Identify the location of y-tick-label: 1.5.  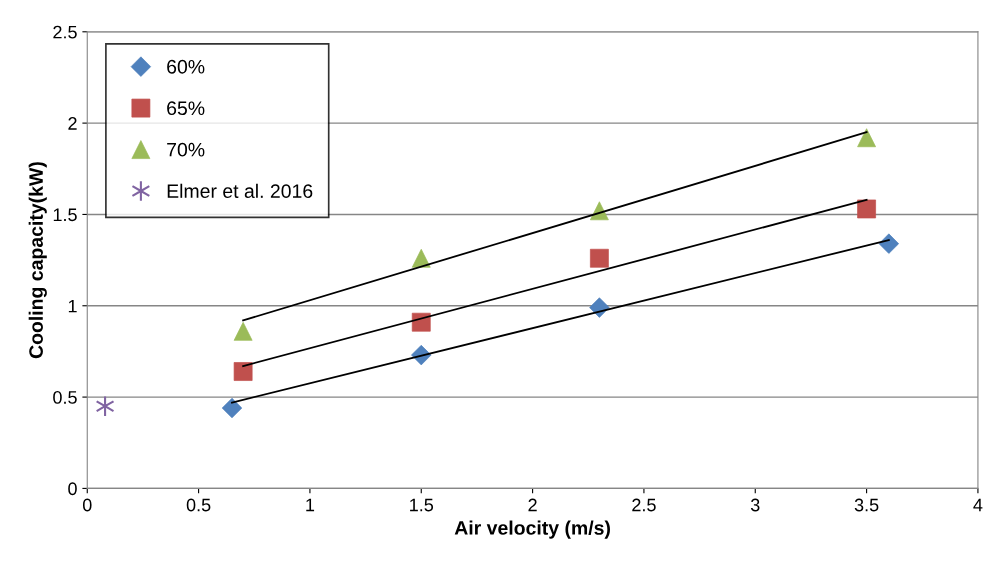
(65, 215).